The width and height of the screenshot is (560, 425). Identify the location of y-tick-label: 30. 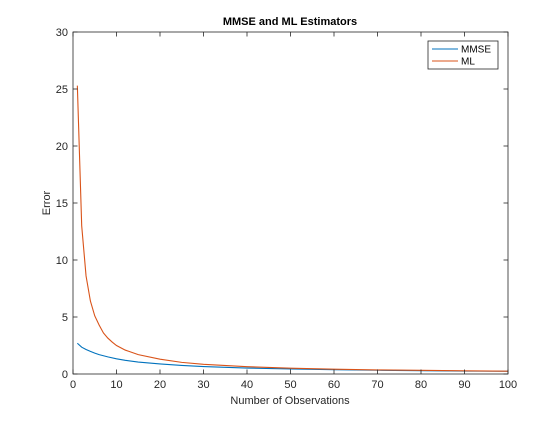
(62, 33).